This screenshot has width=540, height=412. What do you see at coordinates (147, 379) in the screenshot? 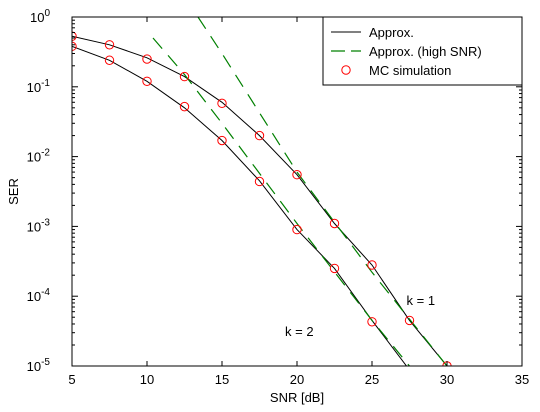
I see `x-tick-label: 10` at bounding box center [147, 379].